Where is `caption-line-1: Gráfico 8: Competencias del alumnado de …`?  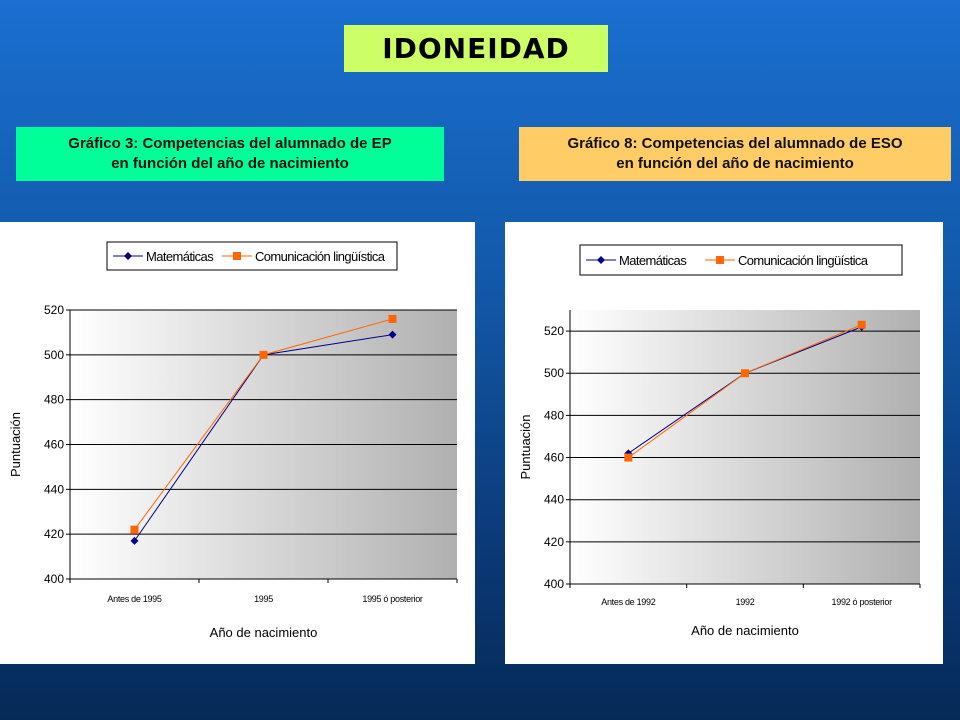 caption-line-1: Gráfico 8: Competencias del alumnado de … is located at coordinates (735, 143).